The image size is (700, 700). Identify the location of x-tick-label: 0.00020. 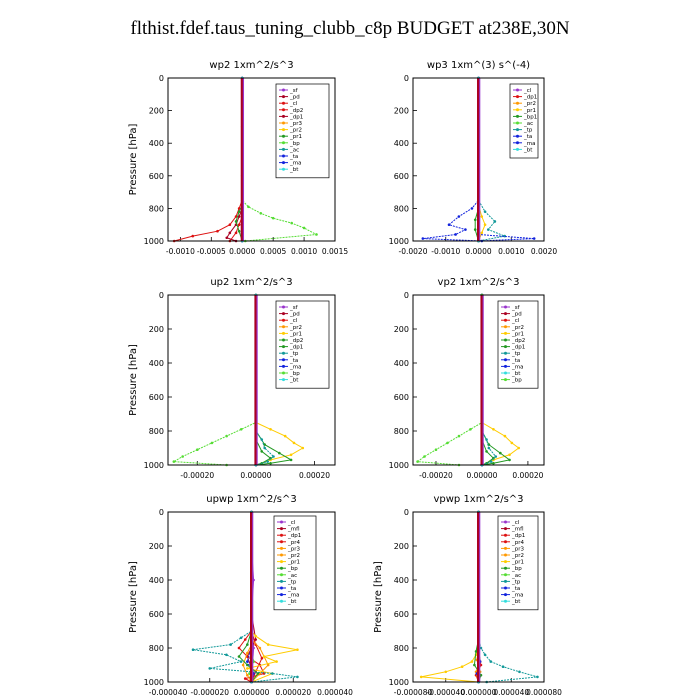
(527, 475).